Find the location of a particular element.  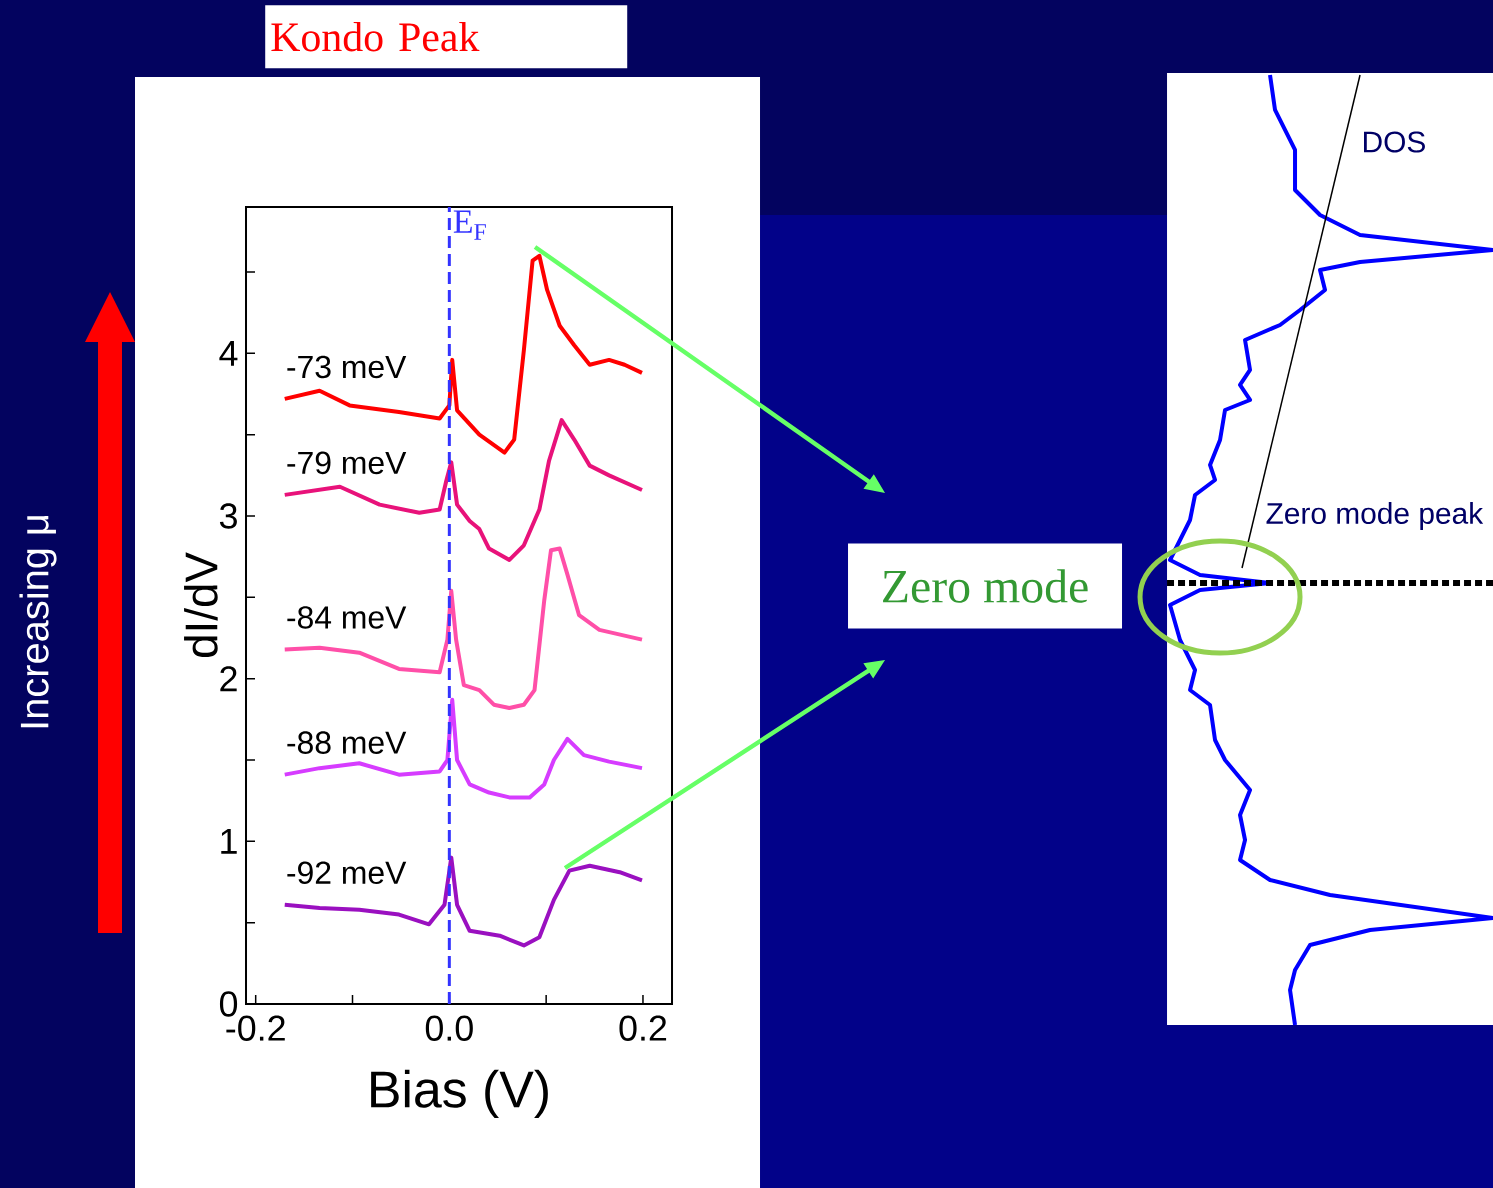

y-tick-label: 2 is located at coordinates (228, 679).